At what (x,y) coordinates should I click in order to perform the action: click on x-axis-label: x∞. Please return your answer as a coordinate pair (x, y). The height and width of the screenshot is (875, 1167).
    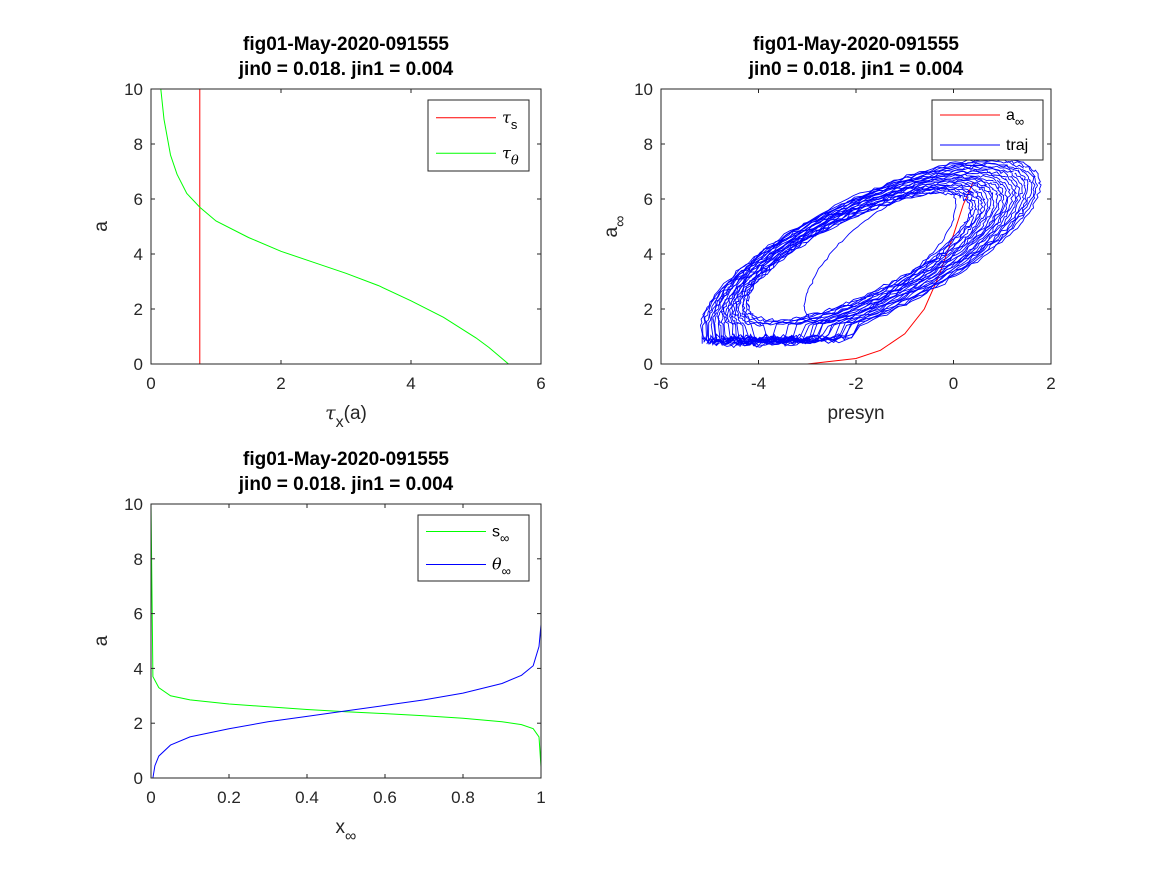
    Looking at the image, I should click on (346, 831).